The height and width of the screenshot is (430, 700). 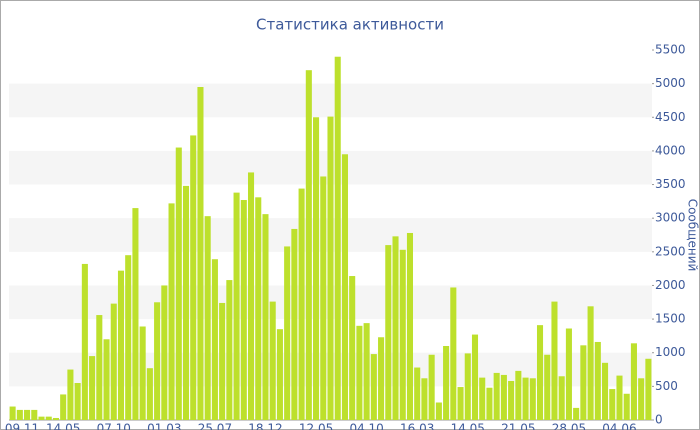 I want to click on y-tick-label: 4500, so click(x=670, y=117).